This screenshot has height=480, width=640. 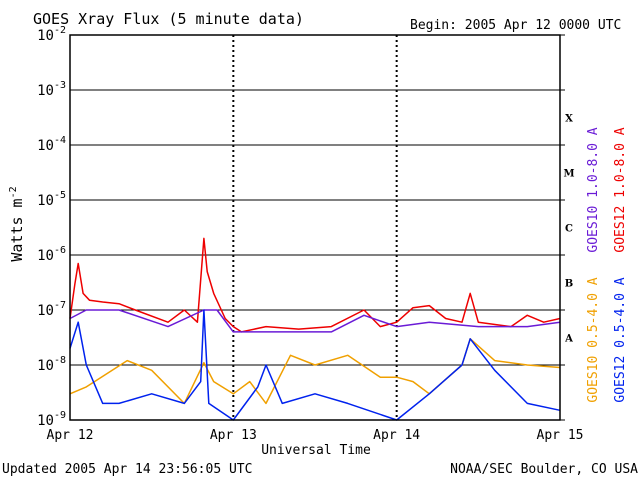 What do you see at coordinates (593, 189) in the screenshot?
I see `legend-entry: GOES10 1.0-8.0 A` at bounding box center [593, 189].